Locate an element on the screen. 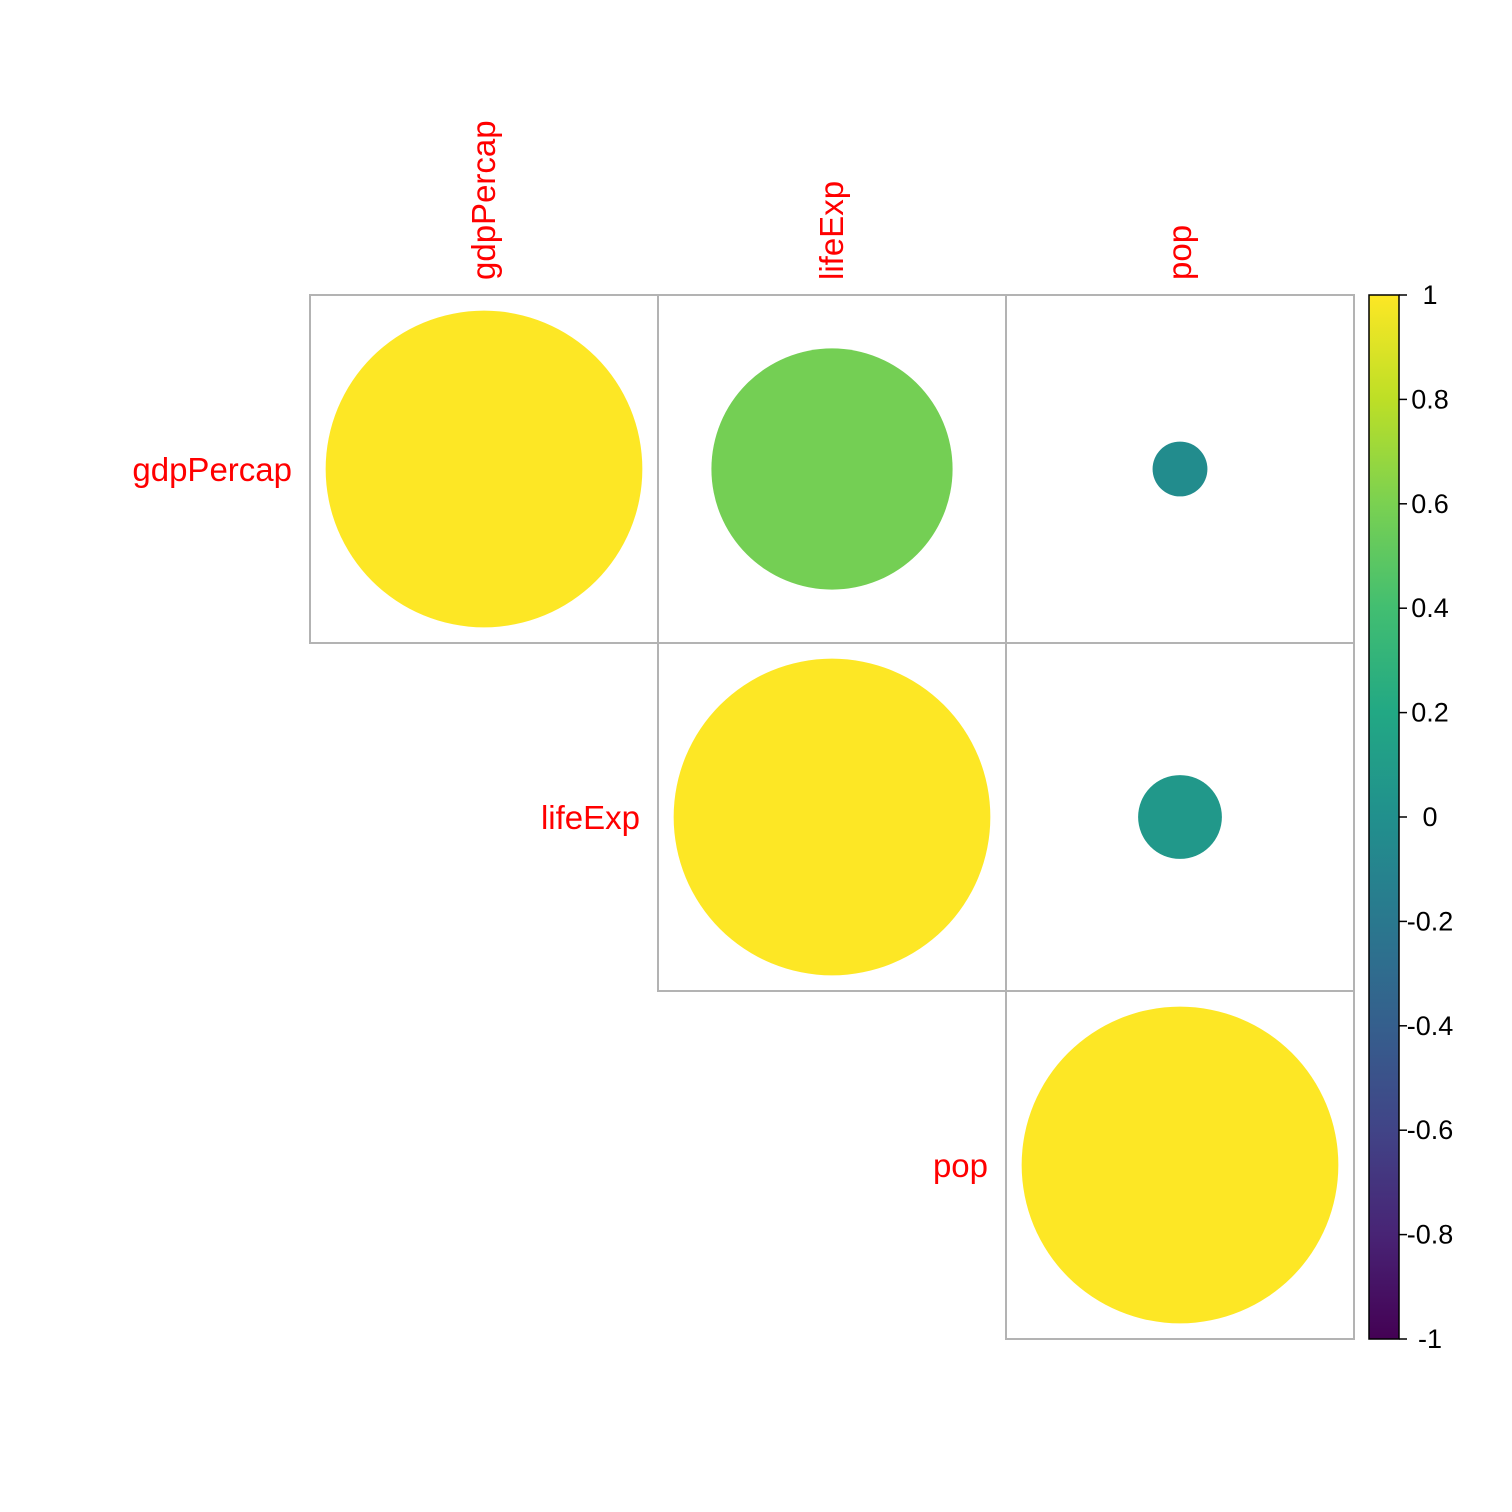 The height and width of the screenshot is (1512, 1512). column-labels: gdpPercap lifeExp pop is located at coordinates (831, 200).